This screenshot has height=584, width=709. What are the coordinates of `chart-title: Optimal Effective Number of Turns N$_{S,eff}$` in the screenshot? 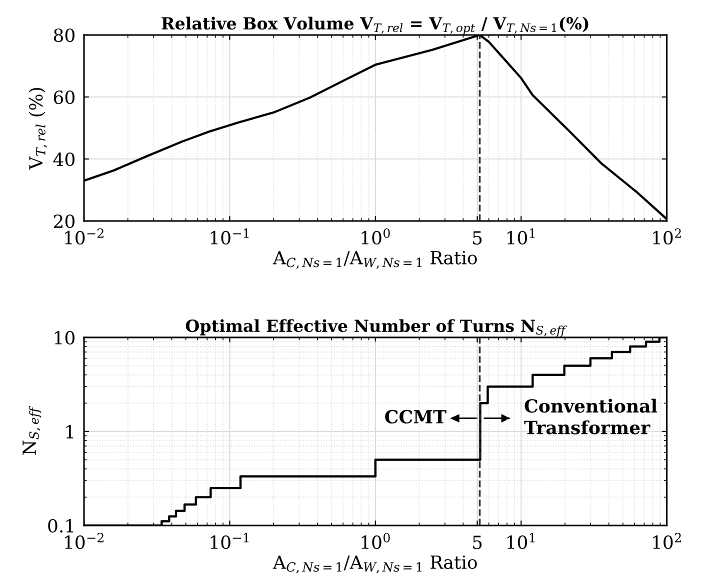 It's located at (376, 328).